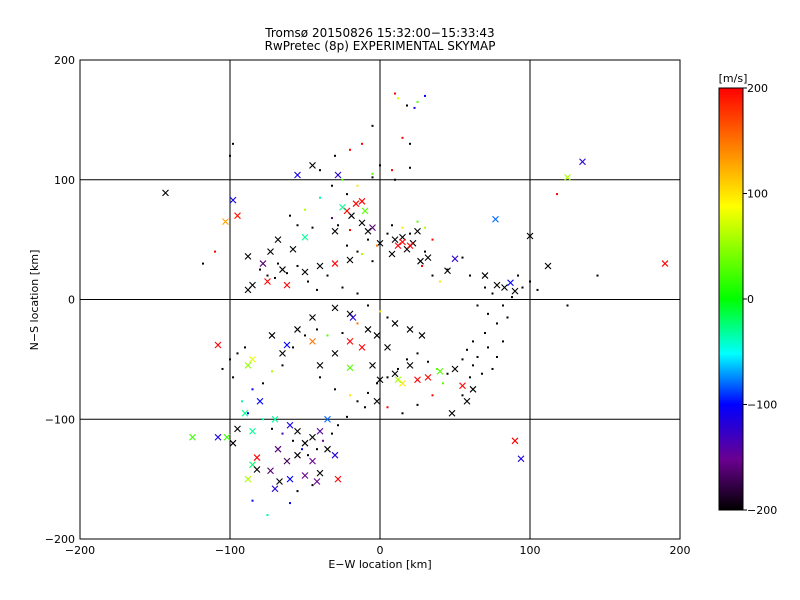  What do you see at coordinates (60, 539) in the screenshot?
I see `y-tick-label: −200` at bounding box center [60, 539].